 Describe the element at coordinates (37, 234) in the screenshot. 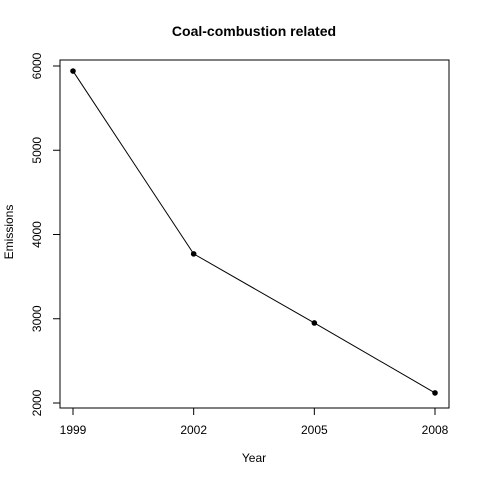

I see `y-tick-label: 4000` at that location.